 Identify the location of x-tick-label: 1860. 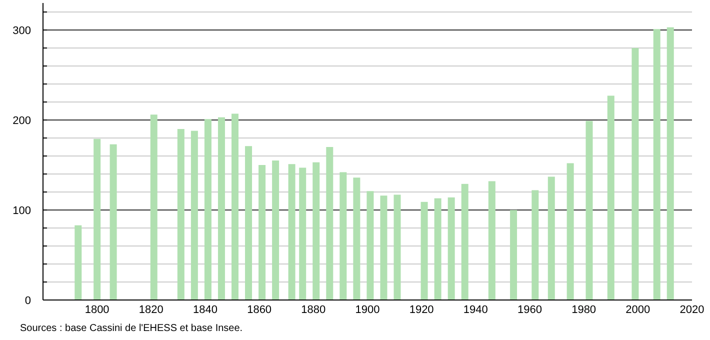
(259, 310).